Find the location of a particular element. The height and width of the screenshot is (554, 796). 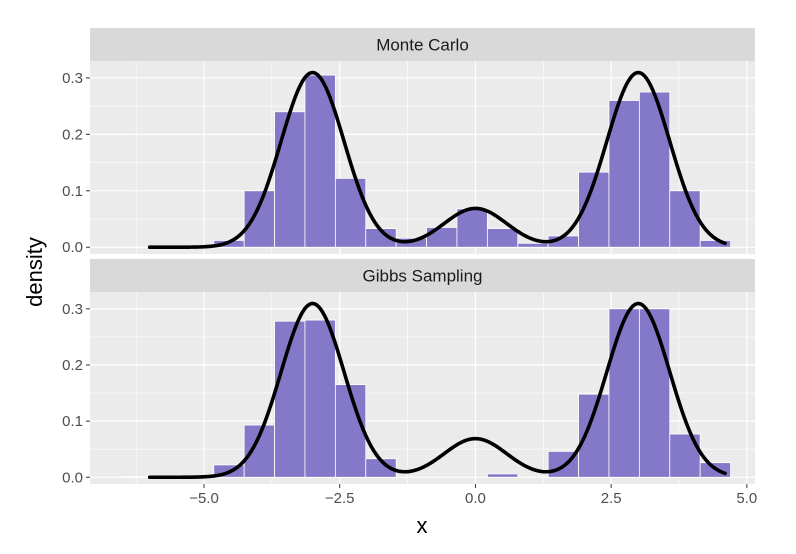

facet-strip-label: Gibbs Sampling is located at coordinates (422, 276).